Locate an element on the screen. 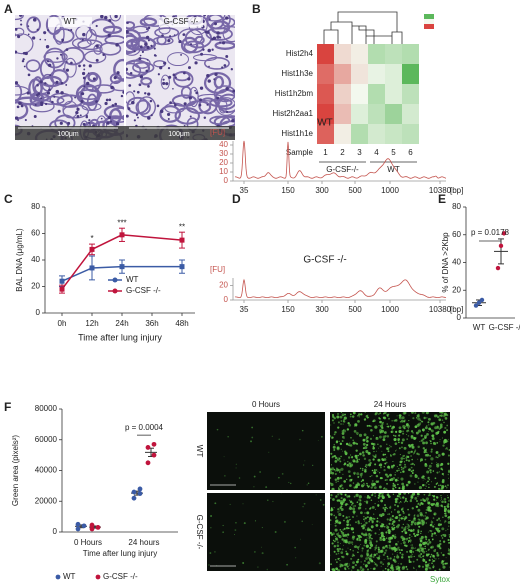  p-value: p = 0.0178 is located at coordinates (490, 232).